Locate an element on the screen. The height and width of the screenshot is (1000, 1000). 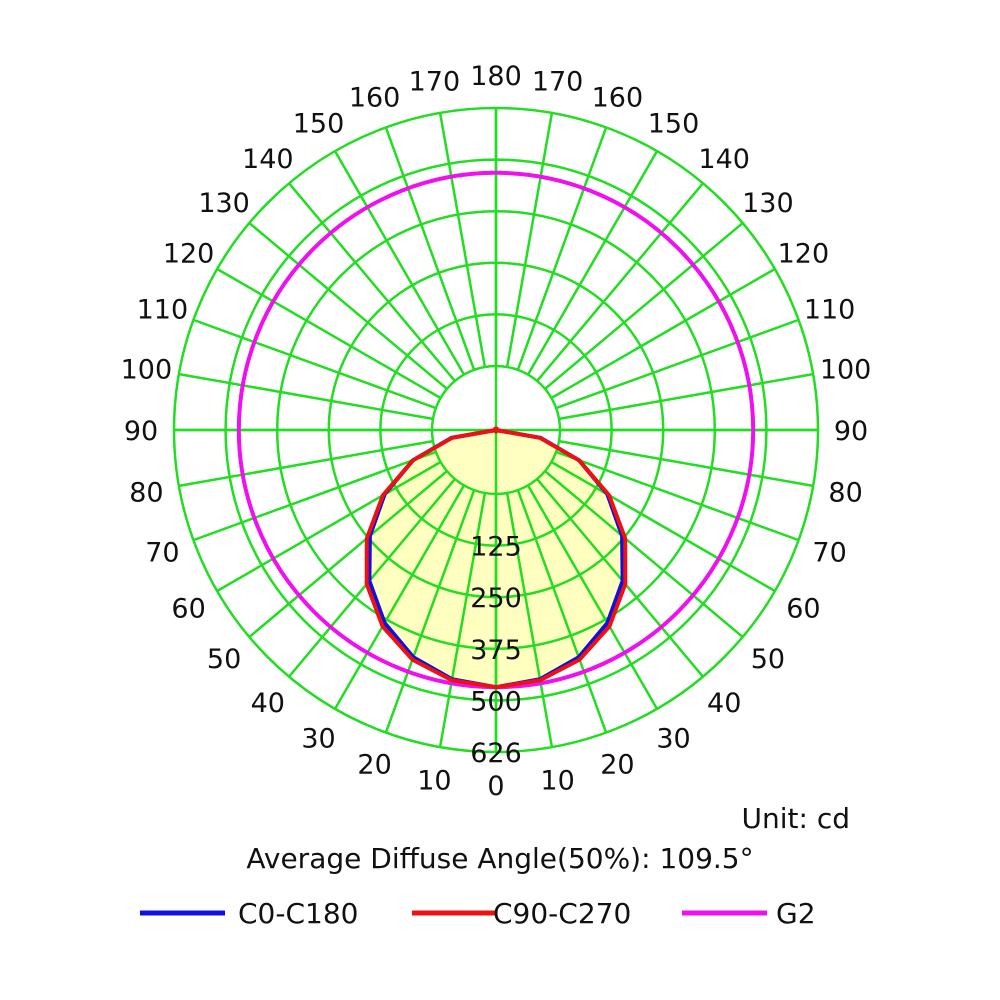
angle-label-80-right: 80 is located at coordinates (845, 493).